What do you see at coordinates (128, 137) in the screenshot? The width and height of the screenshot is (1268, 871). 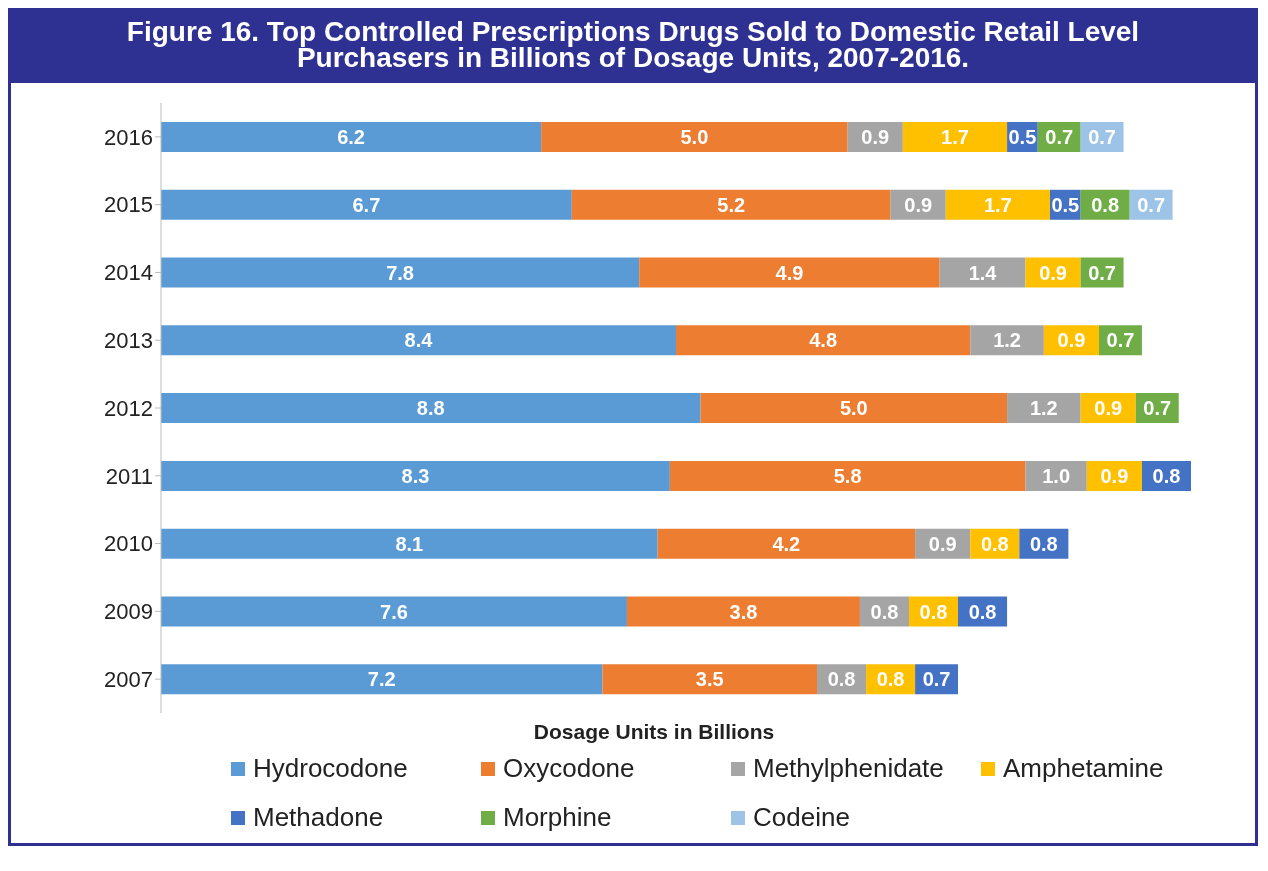 I see `y-tick-label: 2016` at bounding box center [128, 137].